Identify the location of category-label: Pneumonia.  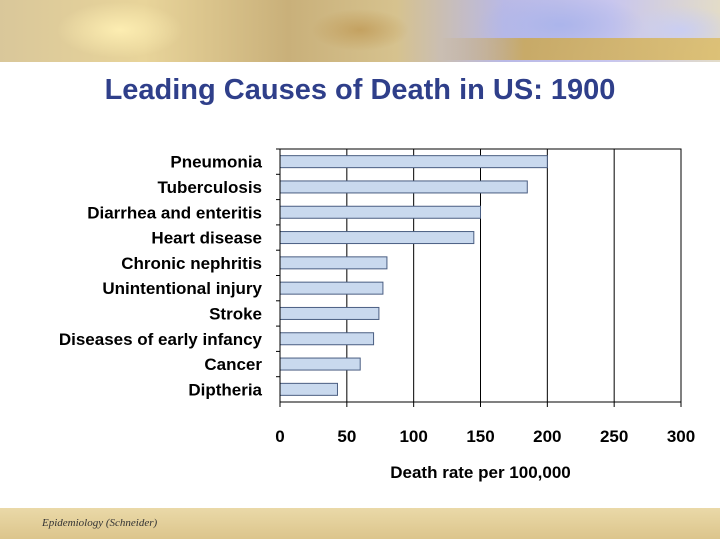
(216, 162).